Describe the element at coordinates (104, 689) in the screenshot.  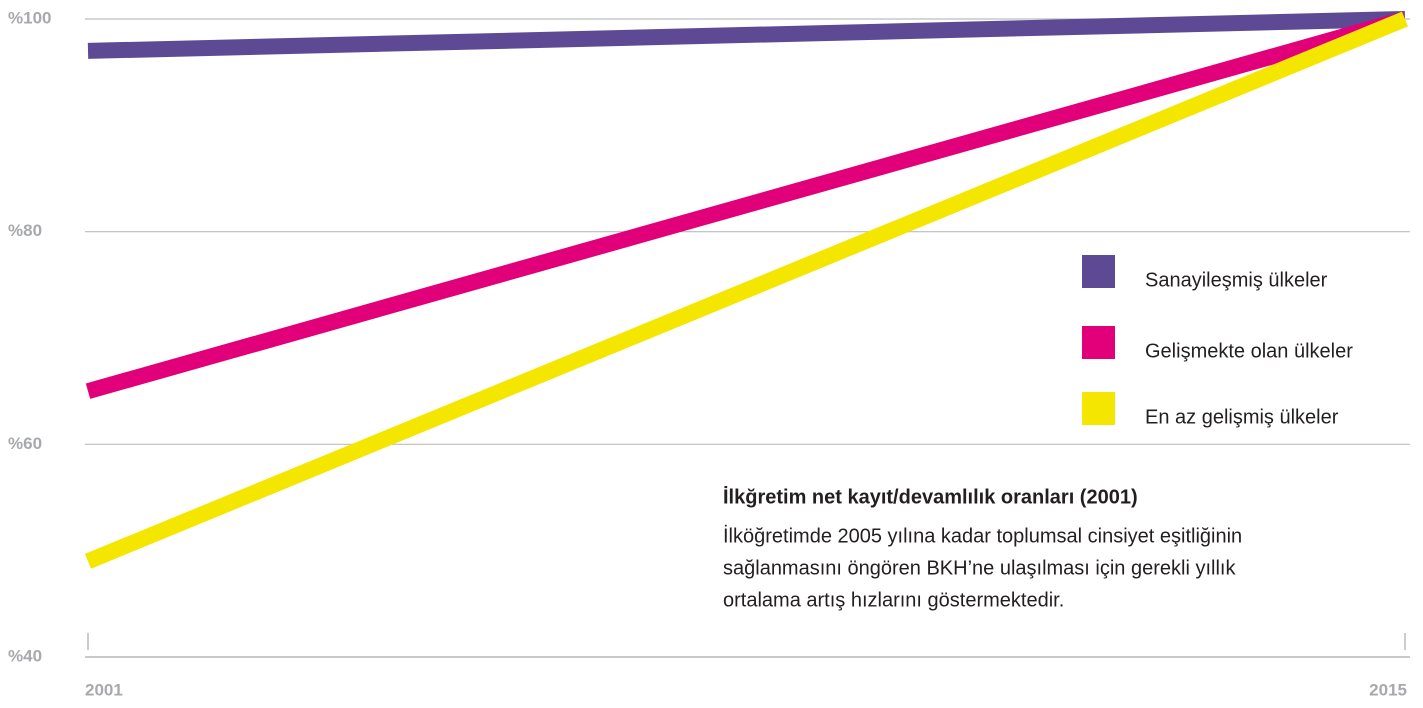
I see `x-tick-label: 2001` at that location.